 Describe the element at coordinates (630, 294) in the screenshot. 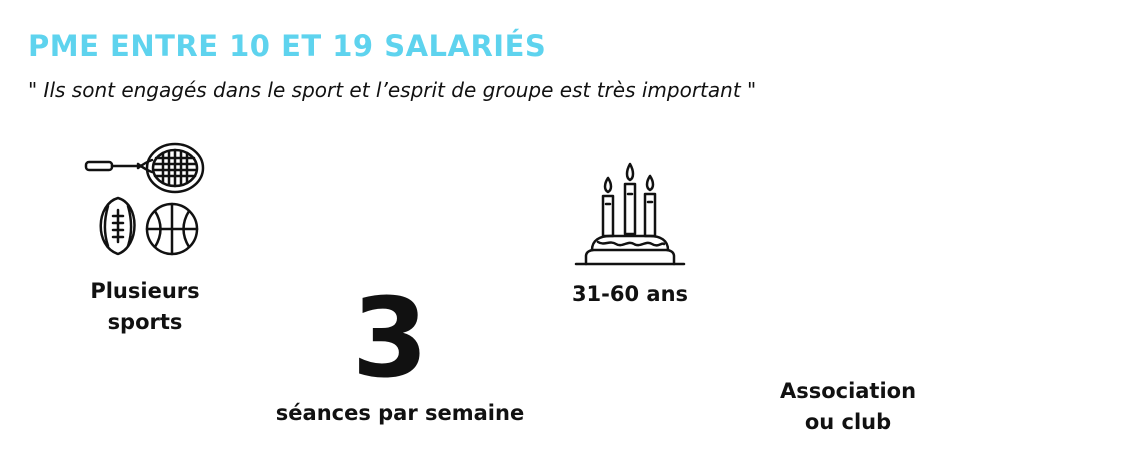

I see `age-range-label: 31-60 ans` at that location.